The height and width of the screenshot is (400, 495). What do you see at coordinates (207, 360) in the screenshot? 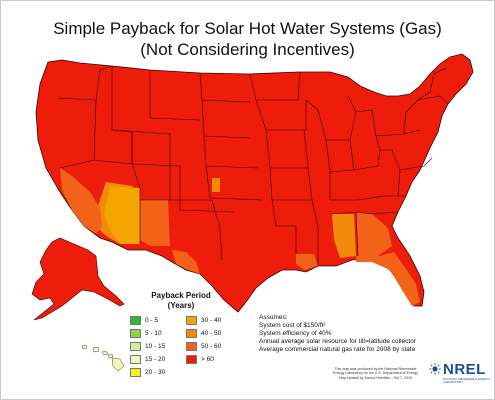
I see `legend-label: > 60` at bounding box center [207, 360].